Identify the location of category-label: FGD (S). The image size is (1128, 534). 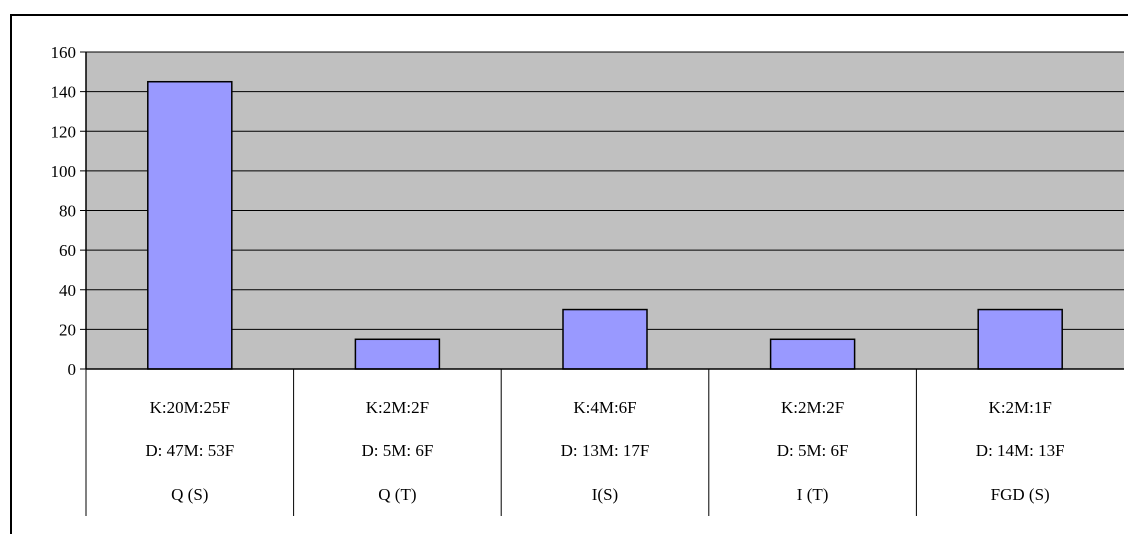
(1020, 494).